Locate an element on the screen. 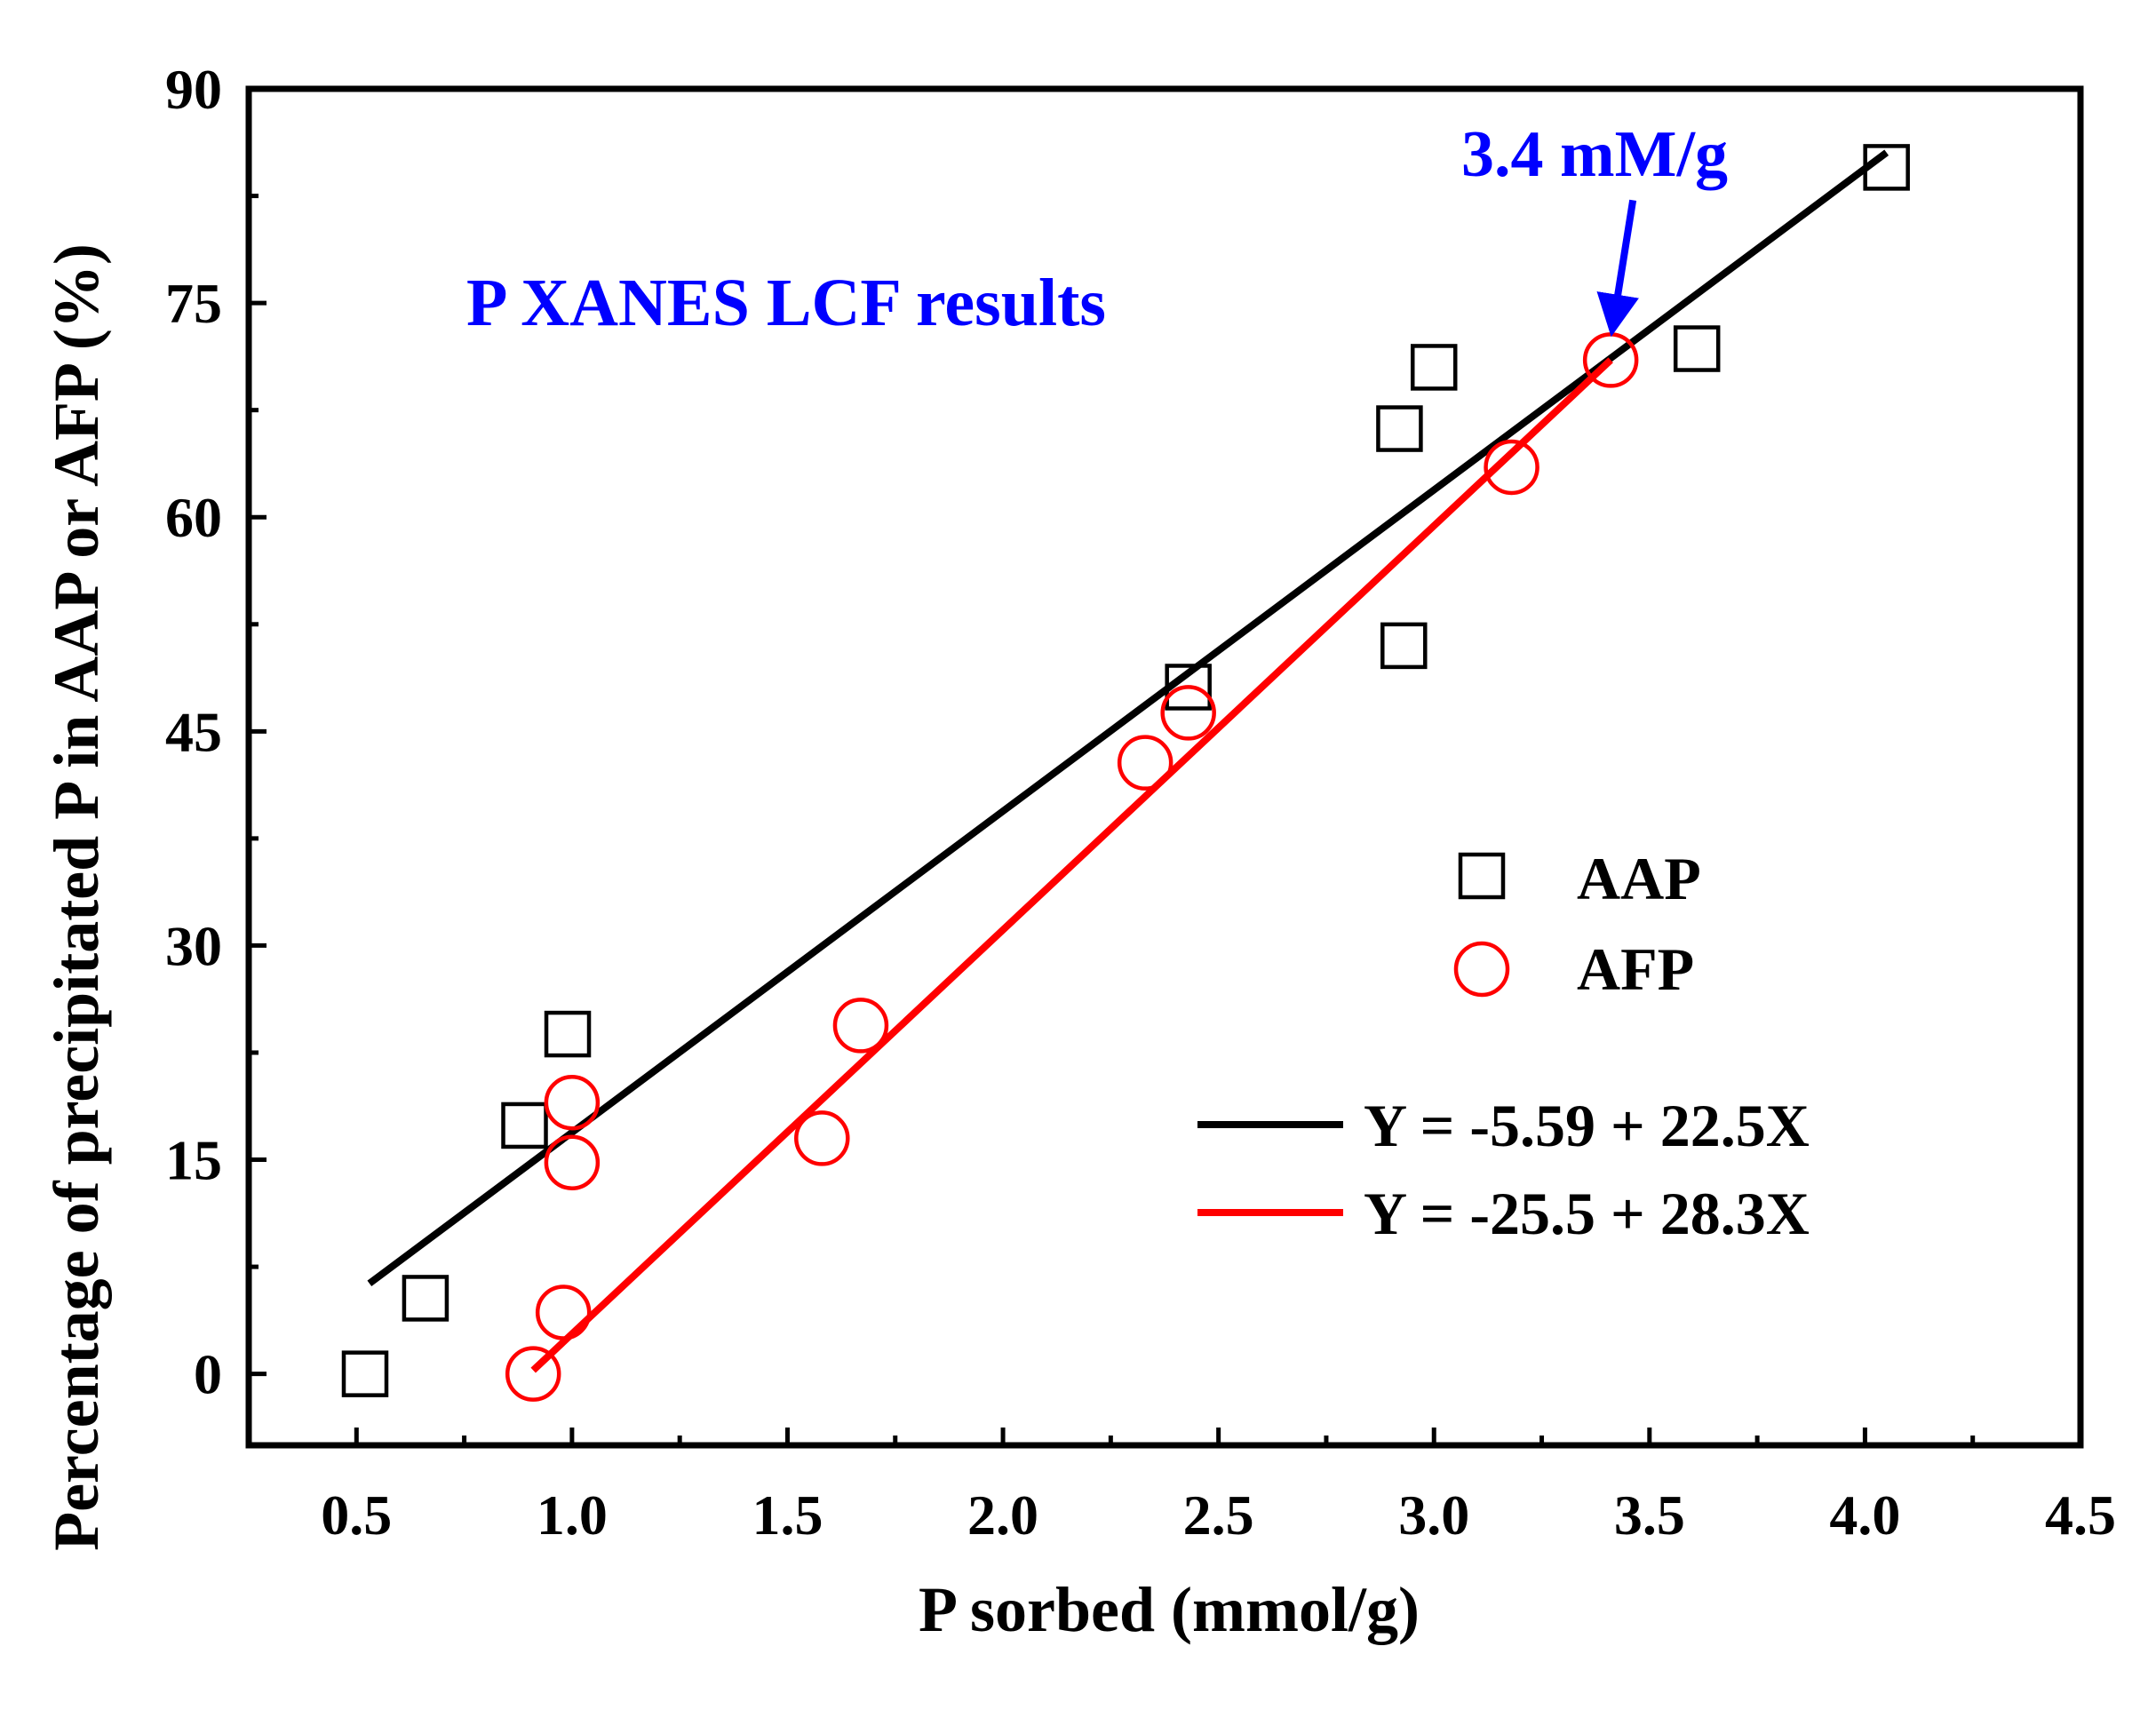 This screenshot has height=1710, width=2156. annotation-label: 3.4 mM/g is located at coordinates (1594, 154).